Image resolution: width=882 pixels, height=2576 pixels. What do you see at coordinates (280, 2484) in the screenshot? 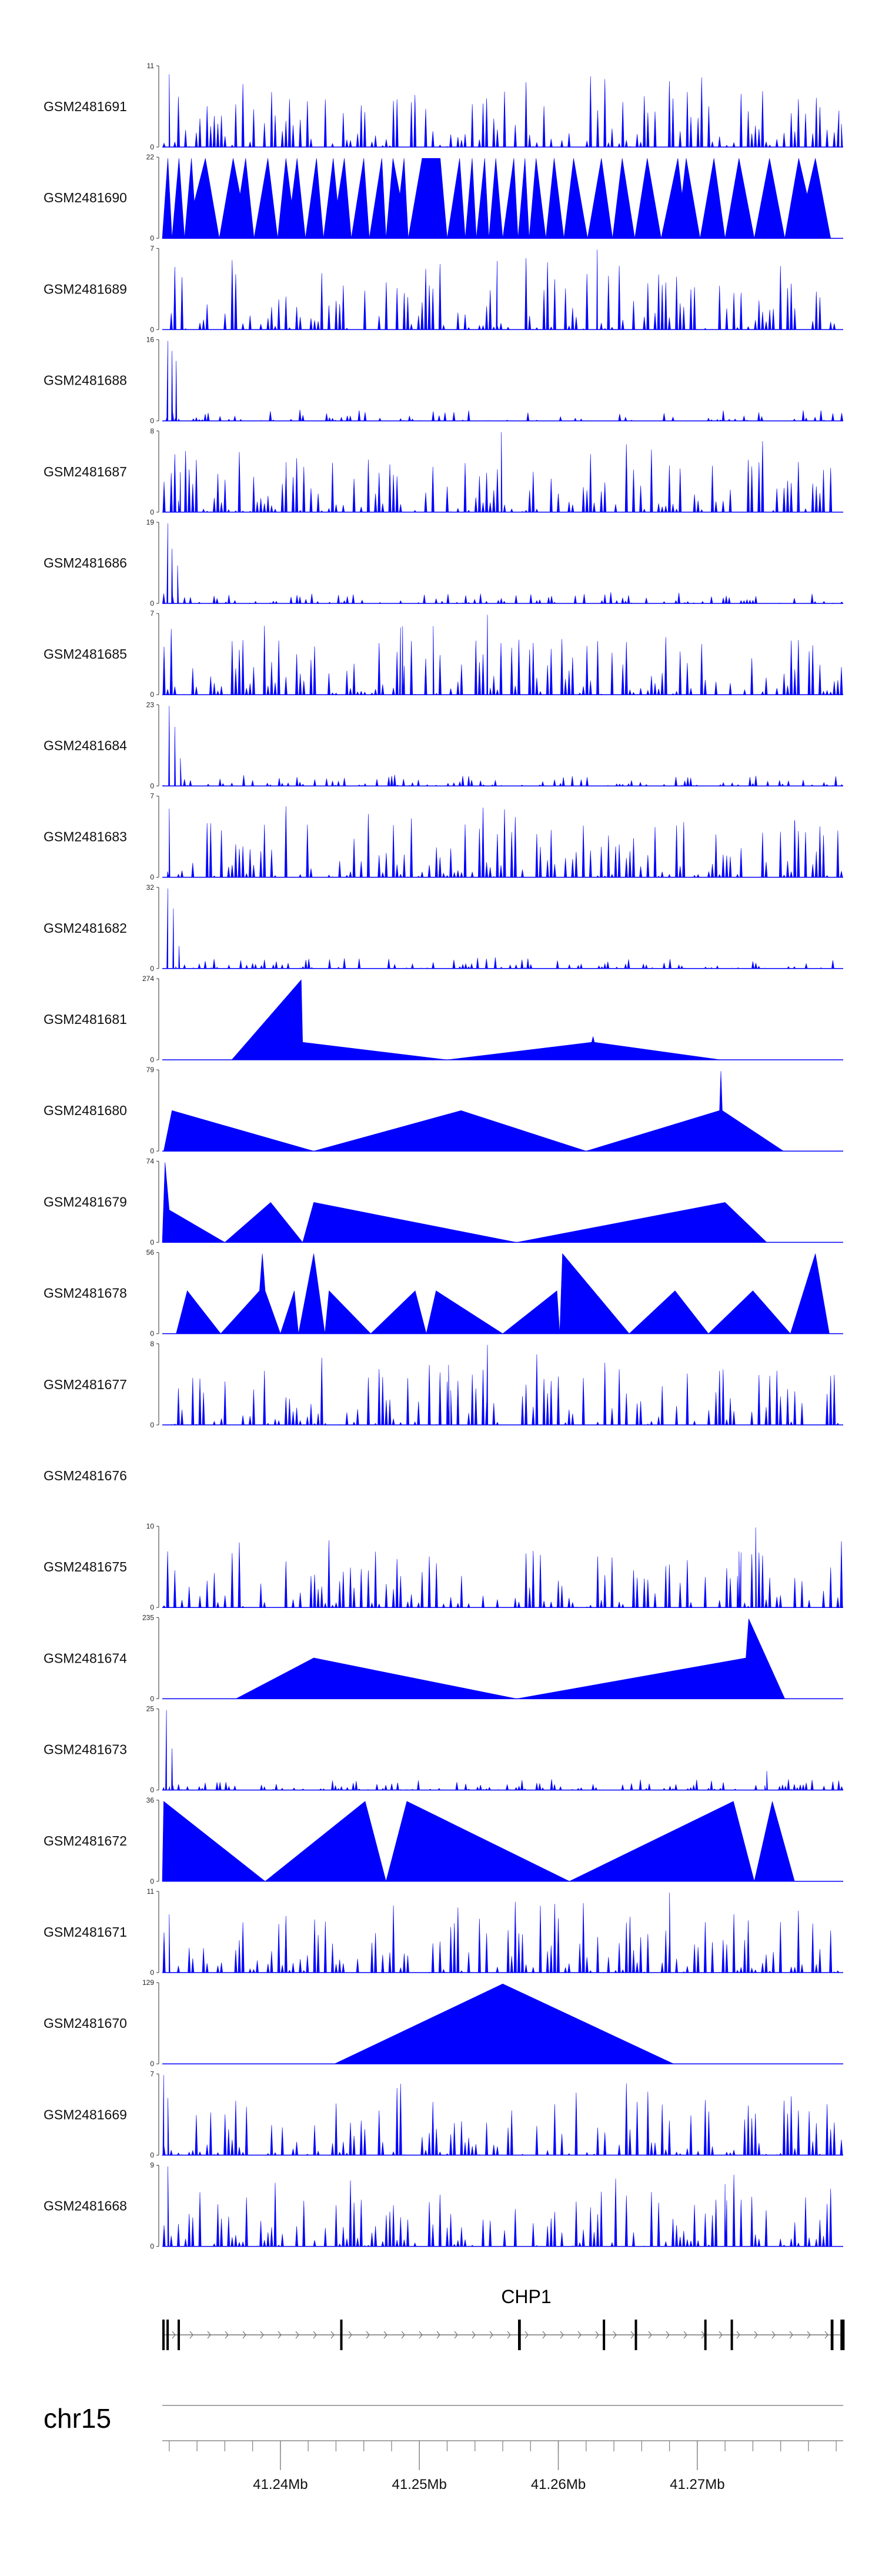
I see `axis-tick-label: 41.24Mb` at bounding box center [280, 2484].